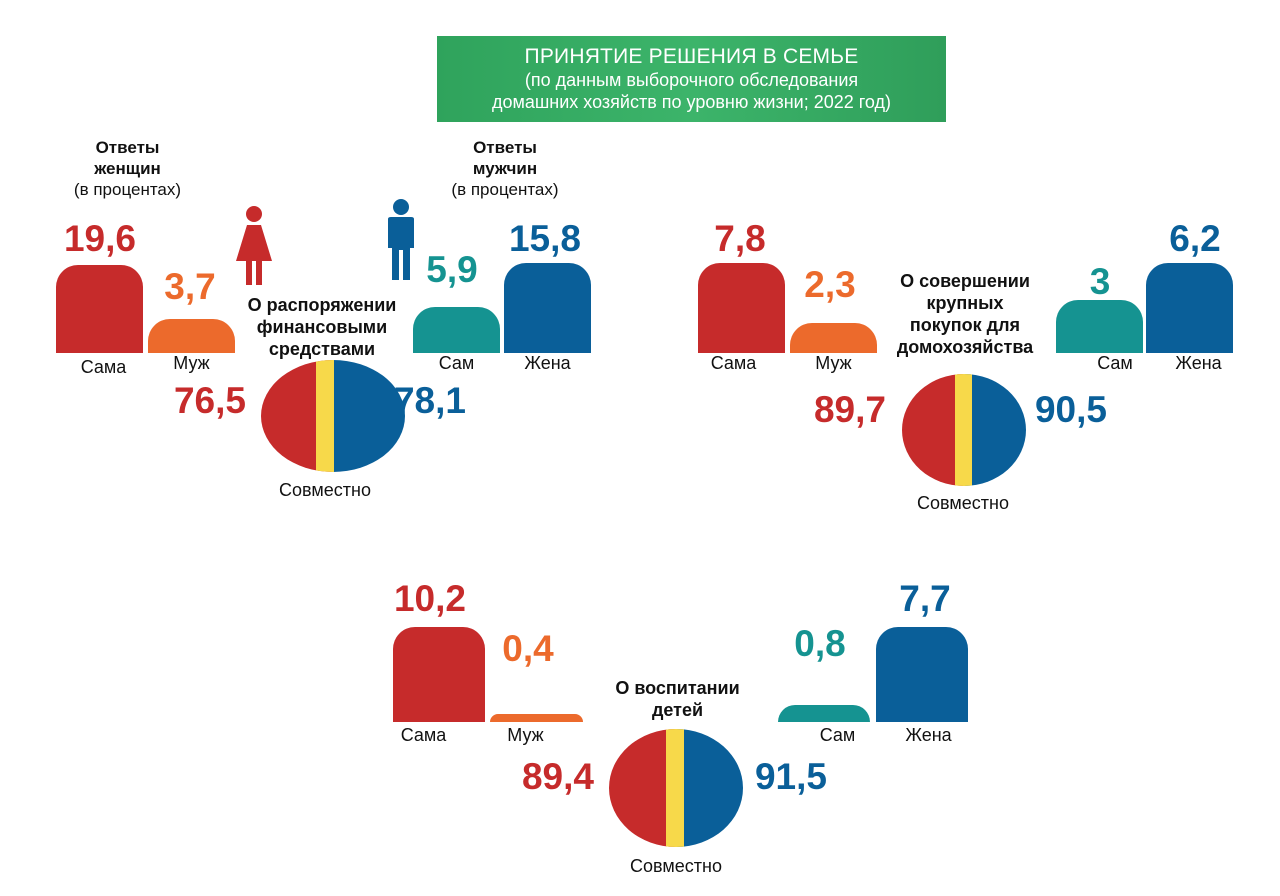  What do you see at coordinates (103, 367) in the screenshot?
I see `p1-women-self-label: Сама` at bounding box center [103, 367].